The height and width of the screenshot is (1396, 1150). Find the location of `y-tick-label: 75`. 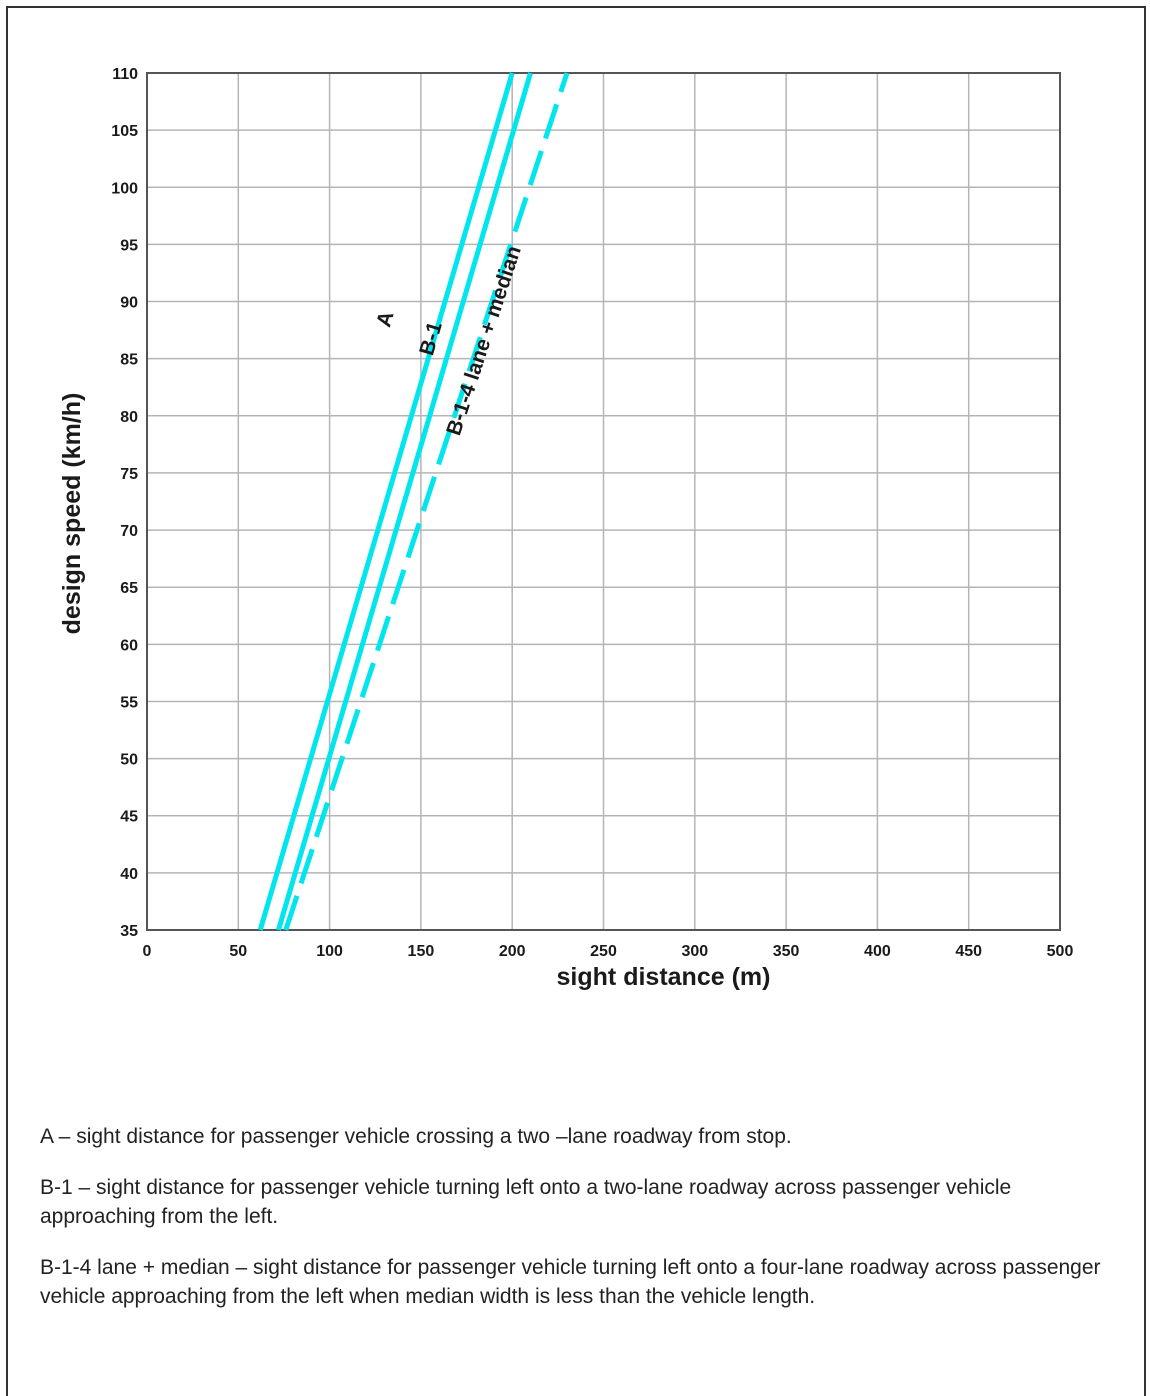

y-tick-label: 75 is located at coordinates (129, 474).